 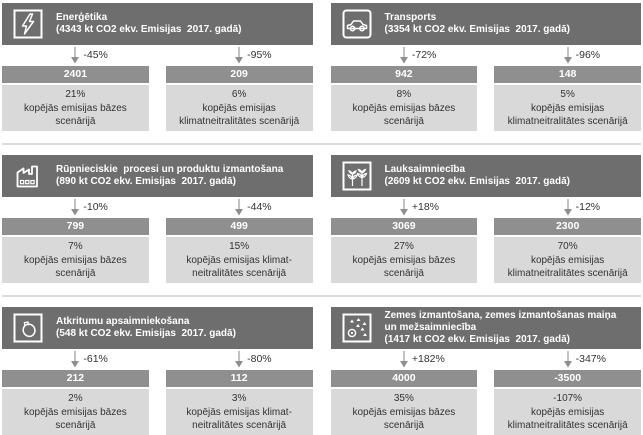 I want to click on share-percent: -107%, so click(x=568, y=398).